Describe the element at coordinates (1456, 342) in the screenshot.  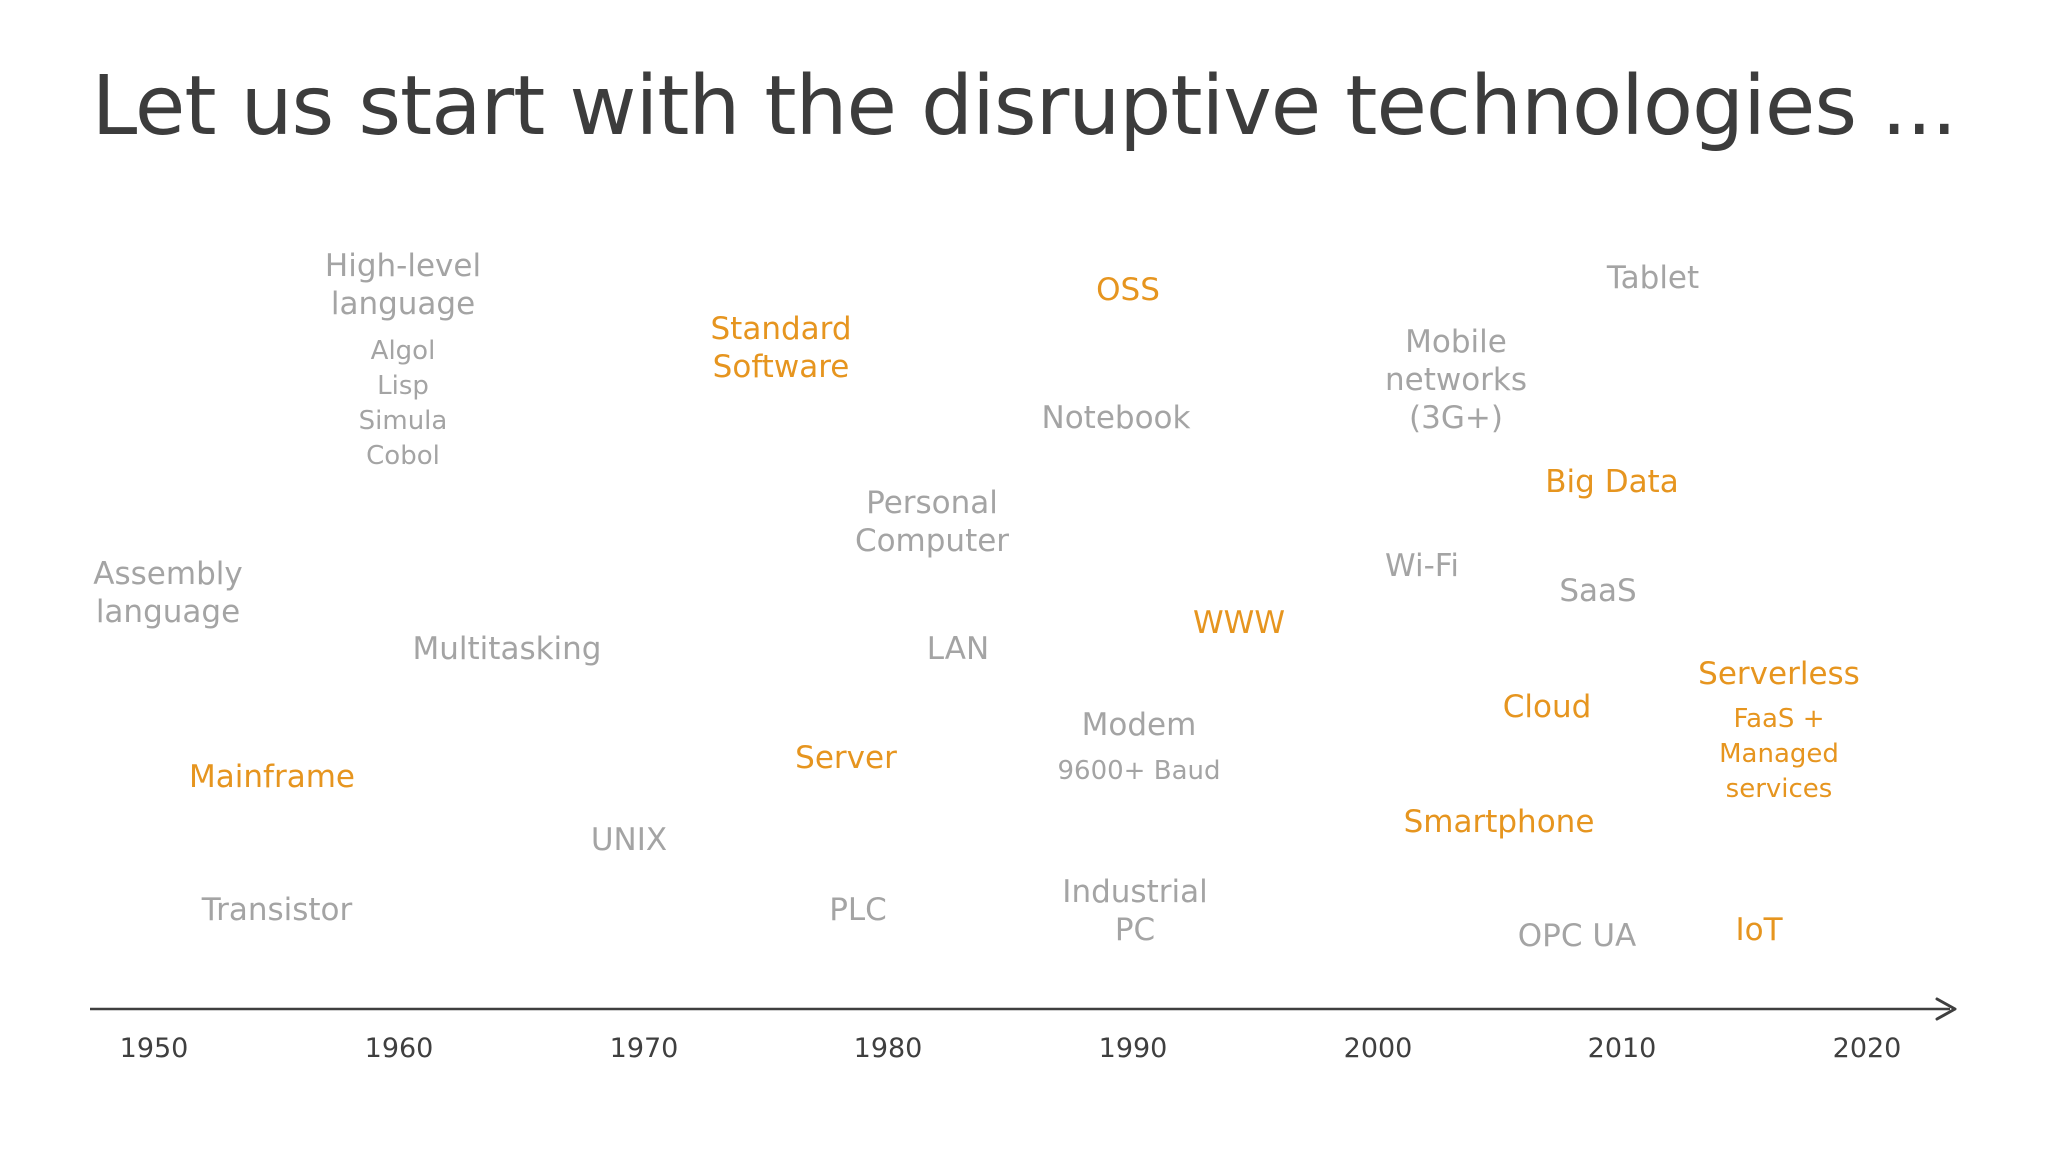
I see `tech-label-line: Mobile` at that location.